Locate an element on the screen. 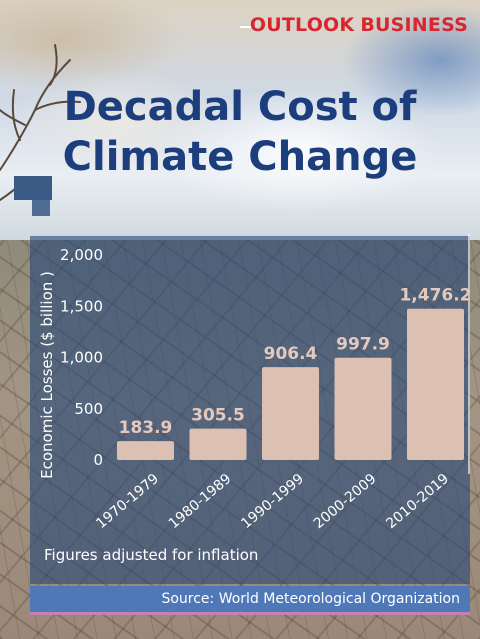  x-tick-label: 1990-1999 is located at coordinates (272, 501).